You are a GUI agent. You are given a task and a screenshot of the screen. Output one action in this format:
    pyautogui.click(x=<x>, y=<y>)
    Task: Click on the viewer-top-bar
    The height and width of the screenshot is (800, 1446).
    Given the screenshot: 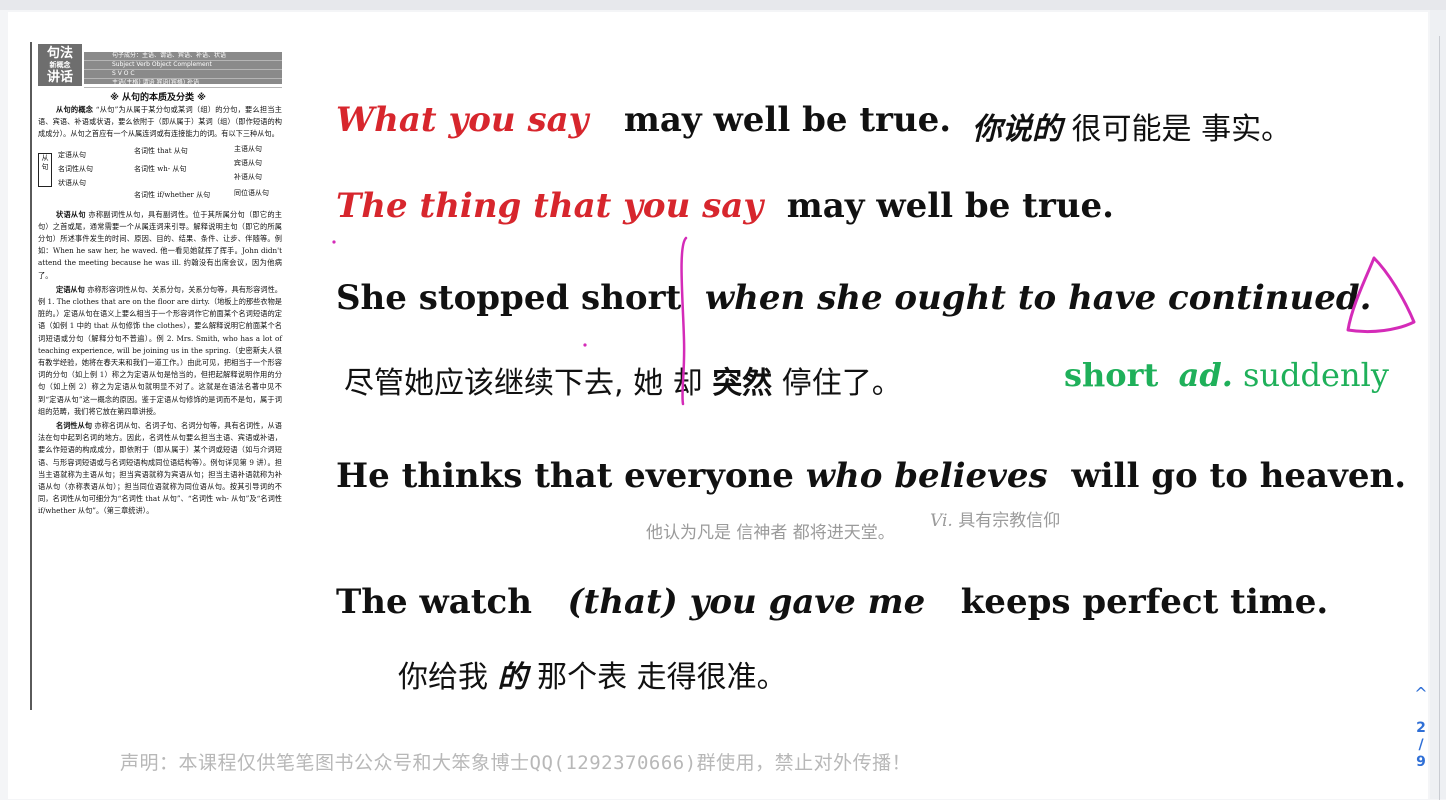 What is the action you would take?
    pyautogui.click(x=723, y=5)
    